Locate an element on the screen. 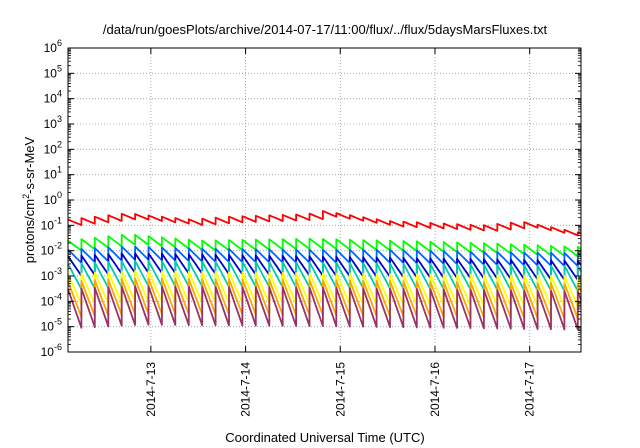 The width and height of the screenshot is (640, 448). y-axis-label: protons/cm2-s-sr-MeV is located at coordinates (29, 199).